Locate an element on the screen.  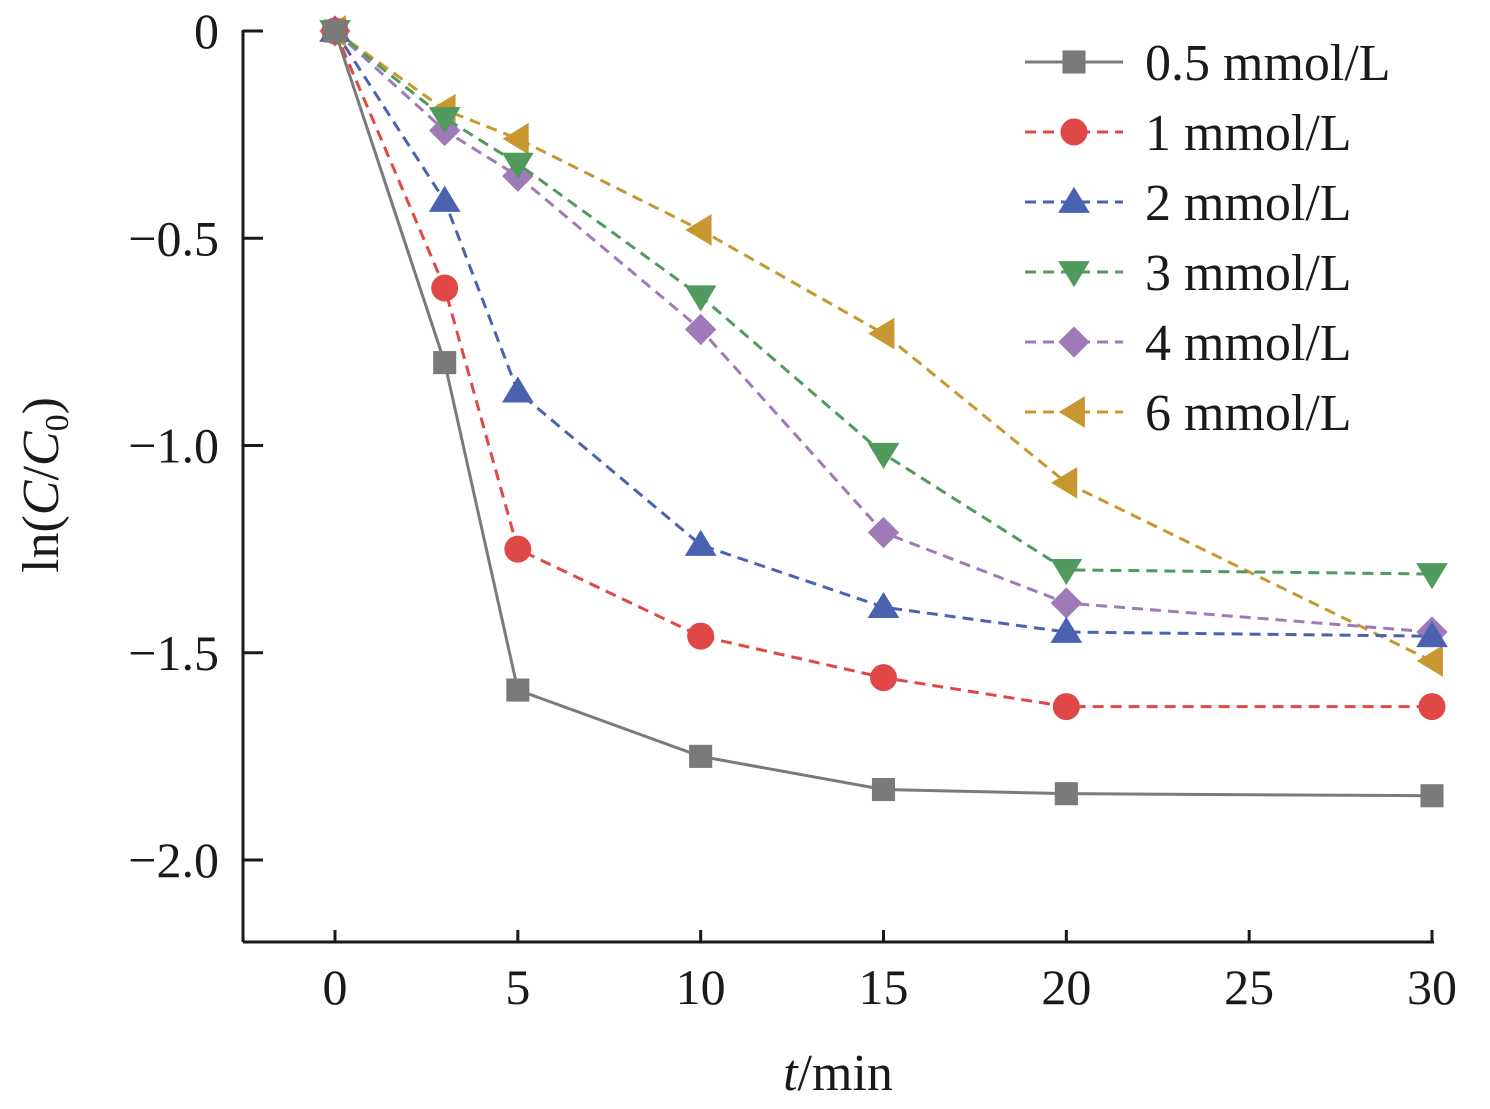
legend-label: 0.5 mmol/L is located at coordinates (1268, 63).